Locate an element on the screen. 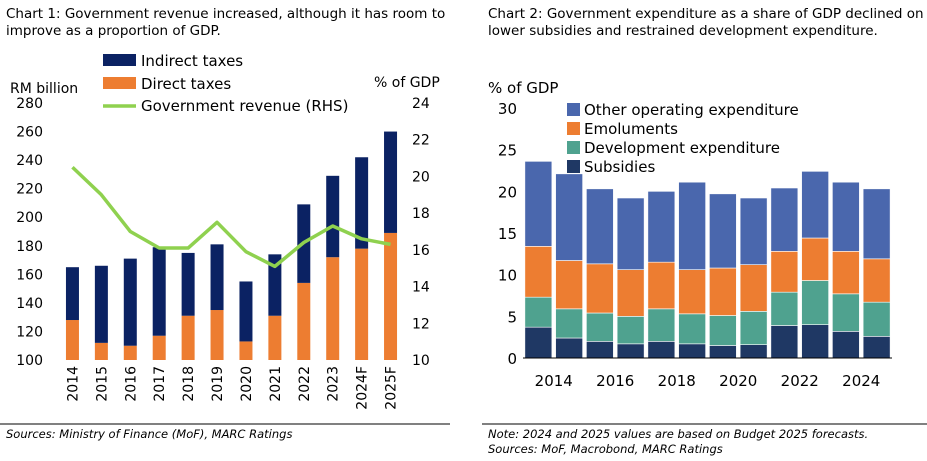 This screenshot has width=927, height=461. chart2-x-tick: 2022 is located at coordinates (800, 381).